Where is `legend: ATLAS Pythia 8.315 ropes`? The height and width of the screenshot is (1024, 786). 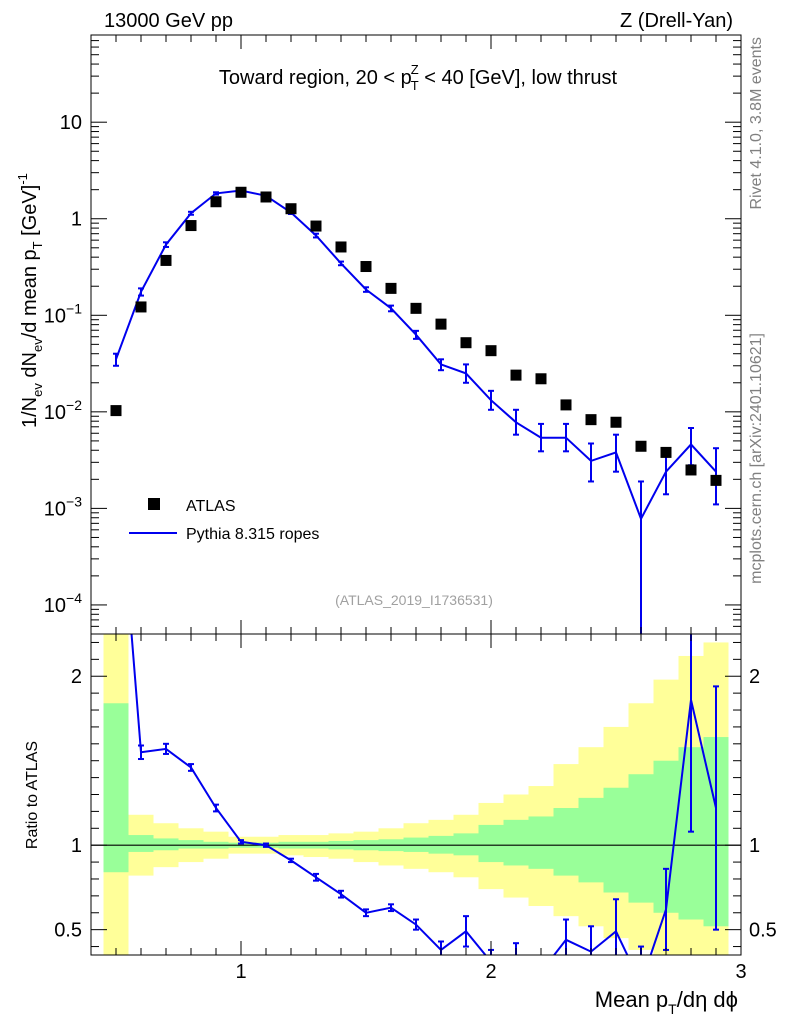
legend: ATLAS Pythia 8.315 ropes is located at coordinates (224, 520).